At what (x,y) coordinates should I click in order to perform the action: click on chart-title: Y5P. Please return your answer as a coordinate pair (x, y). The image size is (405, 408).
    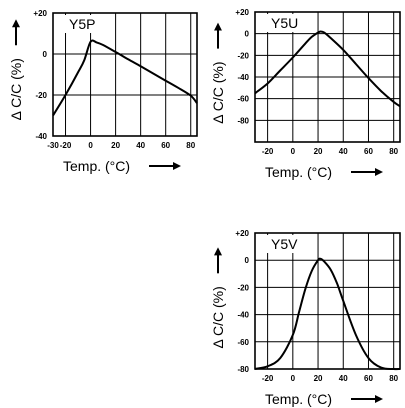
    Looking at the image, I should click on (82, 24).